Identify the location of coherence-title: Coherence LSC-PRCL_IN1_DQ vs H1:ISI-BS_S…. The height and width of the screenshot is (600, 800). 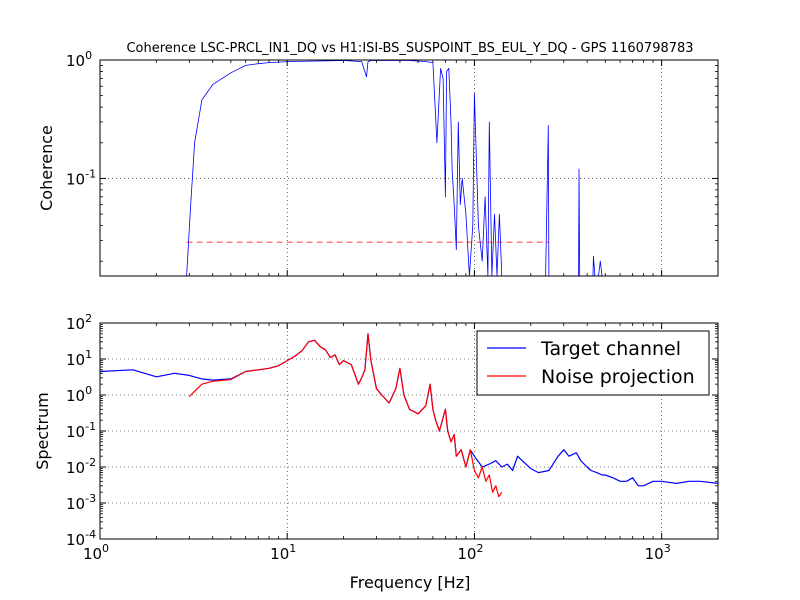
(409, 48).